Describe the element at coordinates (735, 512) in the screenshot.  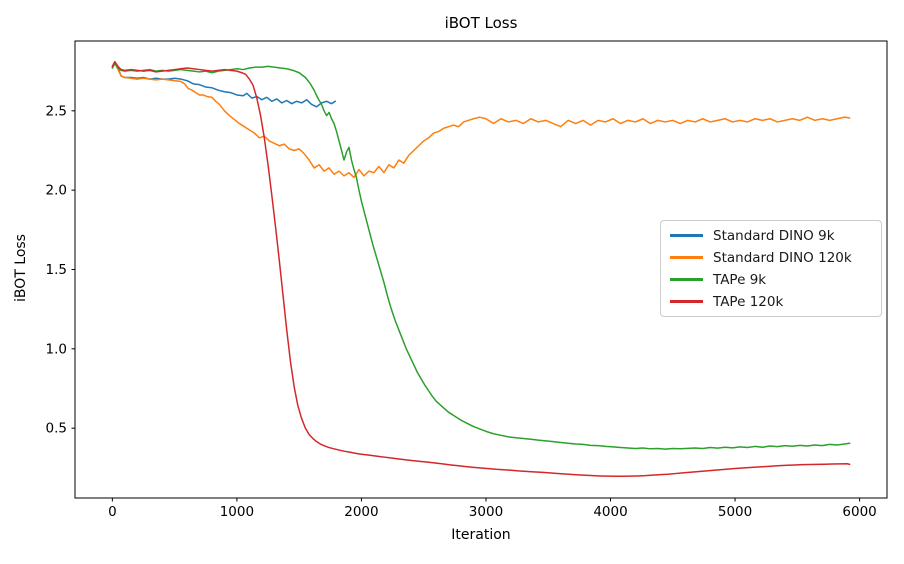
I see `x-tick-label: 5000` at that location.